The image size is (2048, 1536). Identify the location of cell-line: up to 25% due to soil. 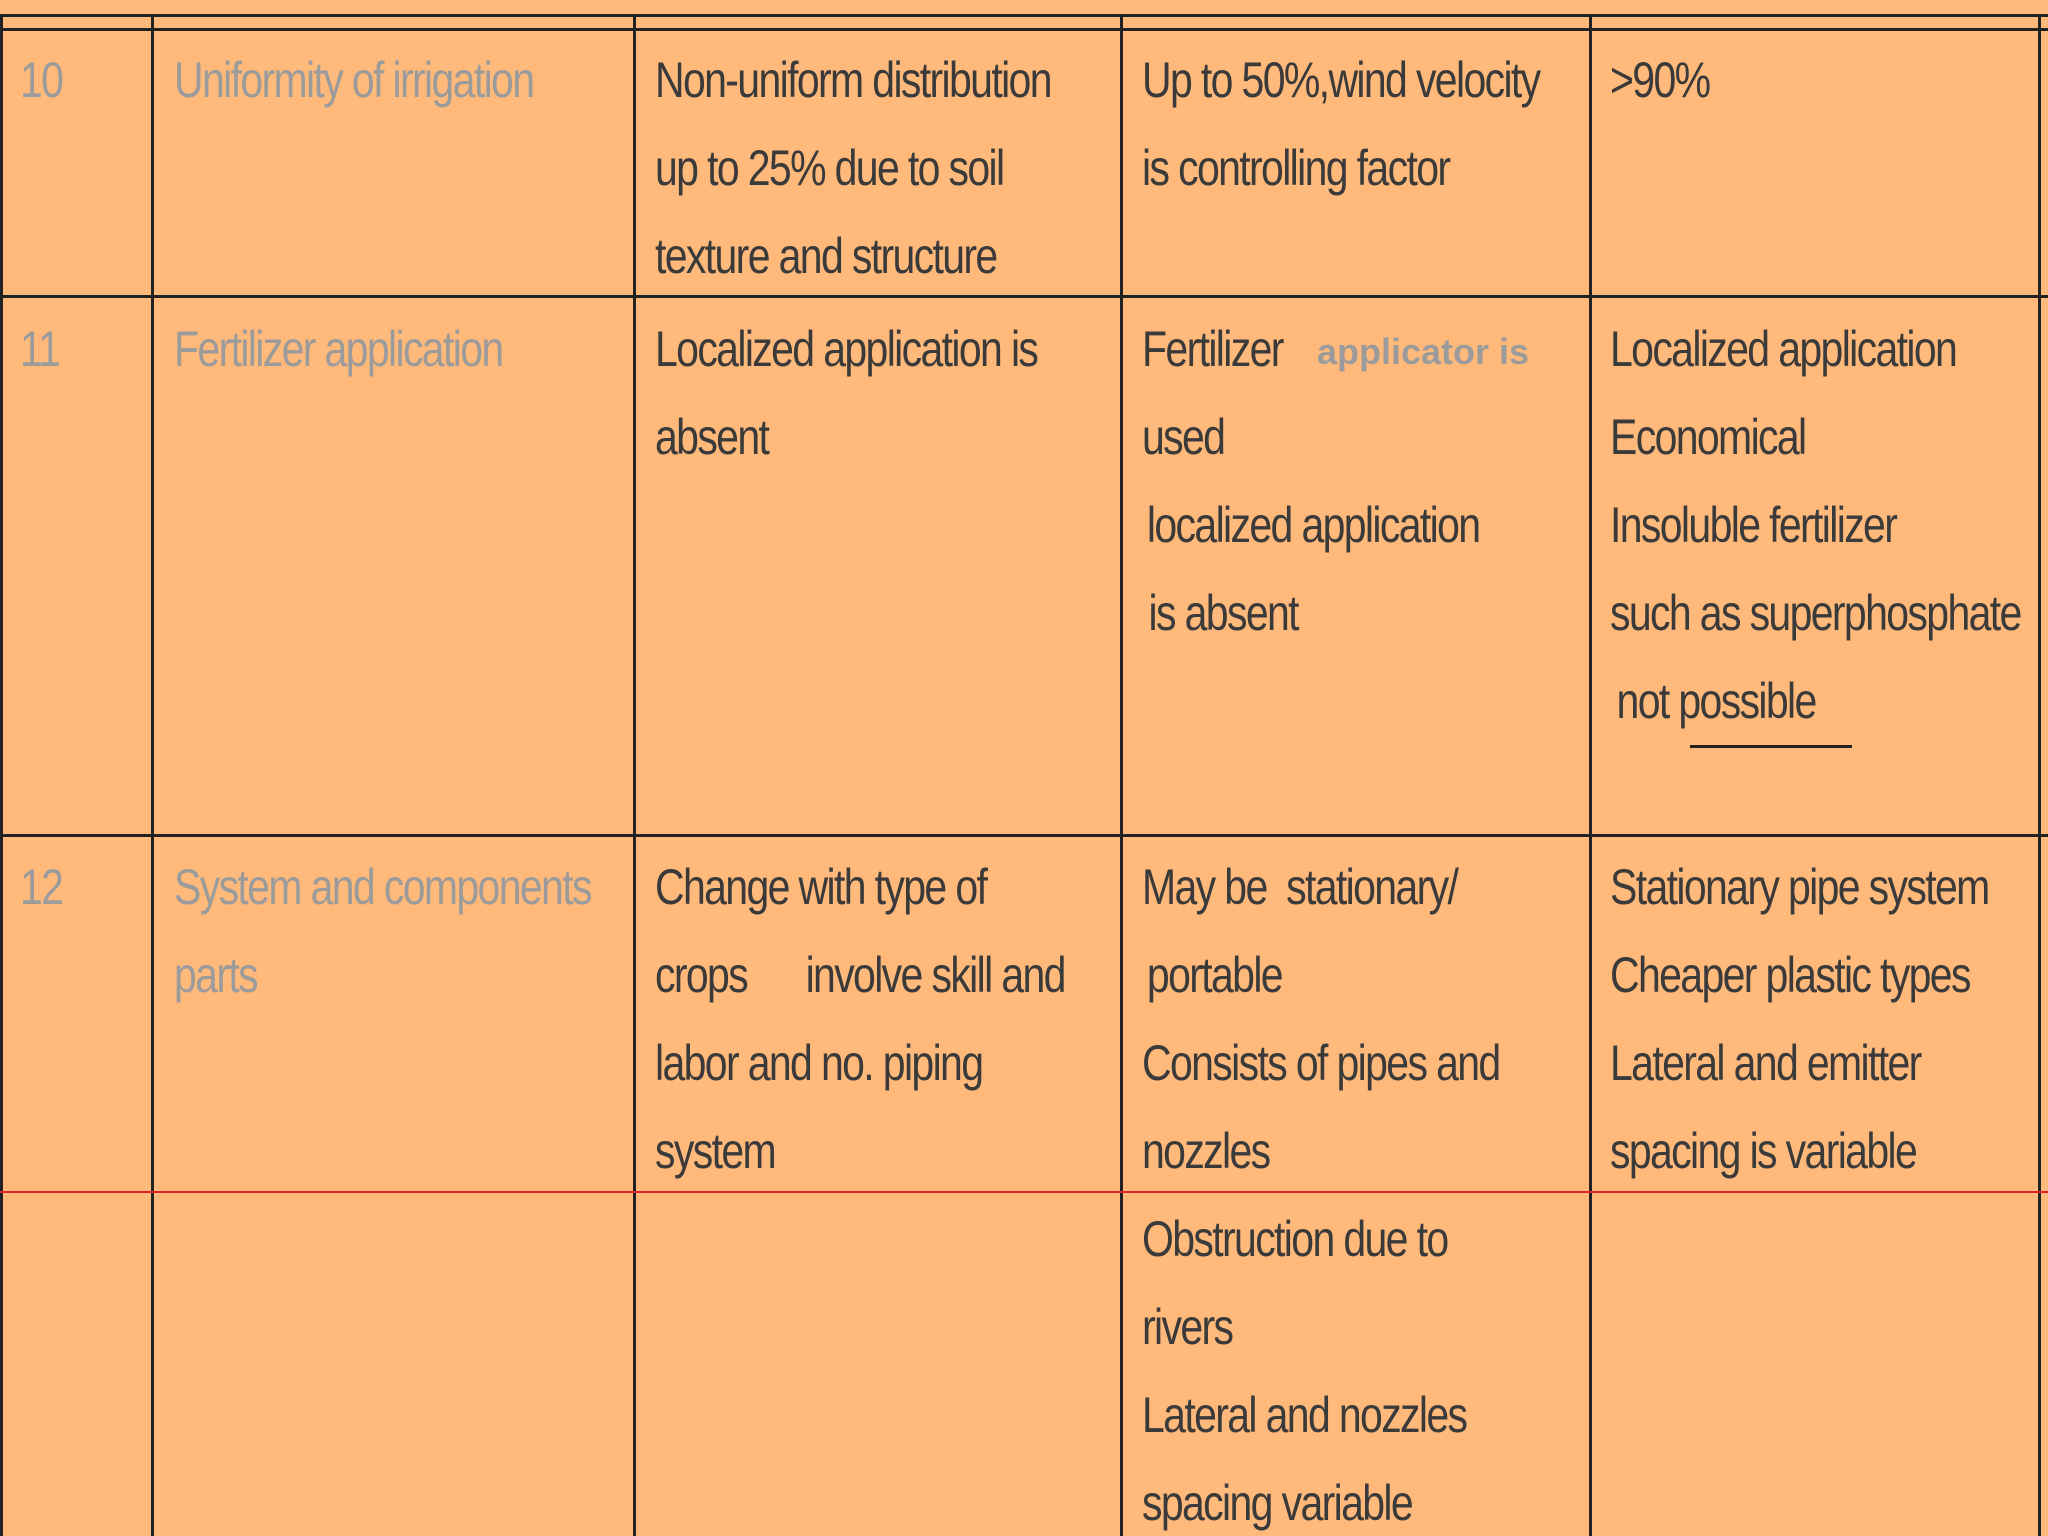
(830, 168).